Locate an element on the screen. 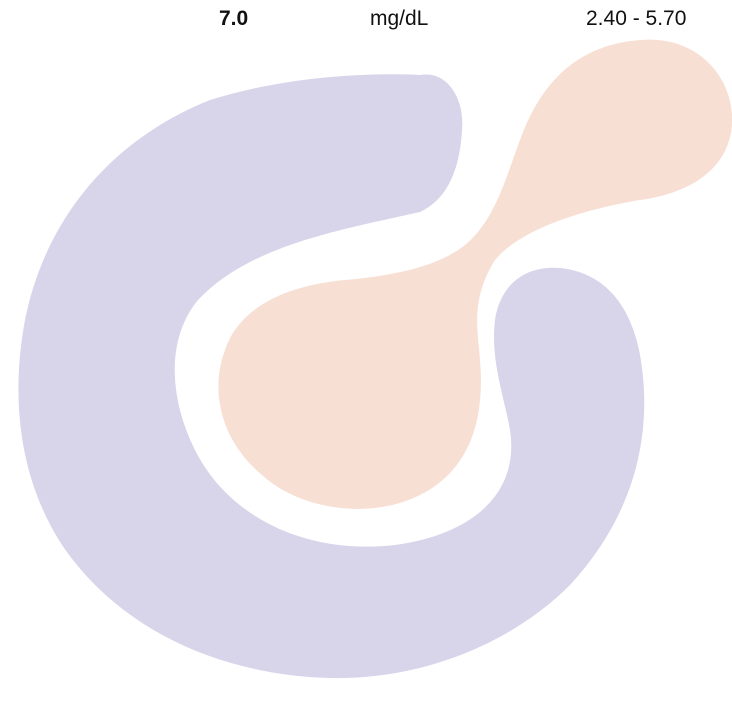  result-row: 7.0 mg/dL 2.40 - 5.70 is located at coordinates (366, 20).